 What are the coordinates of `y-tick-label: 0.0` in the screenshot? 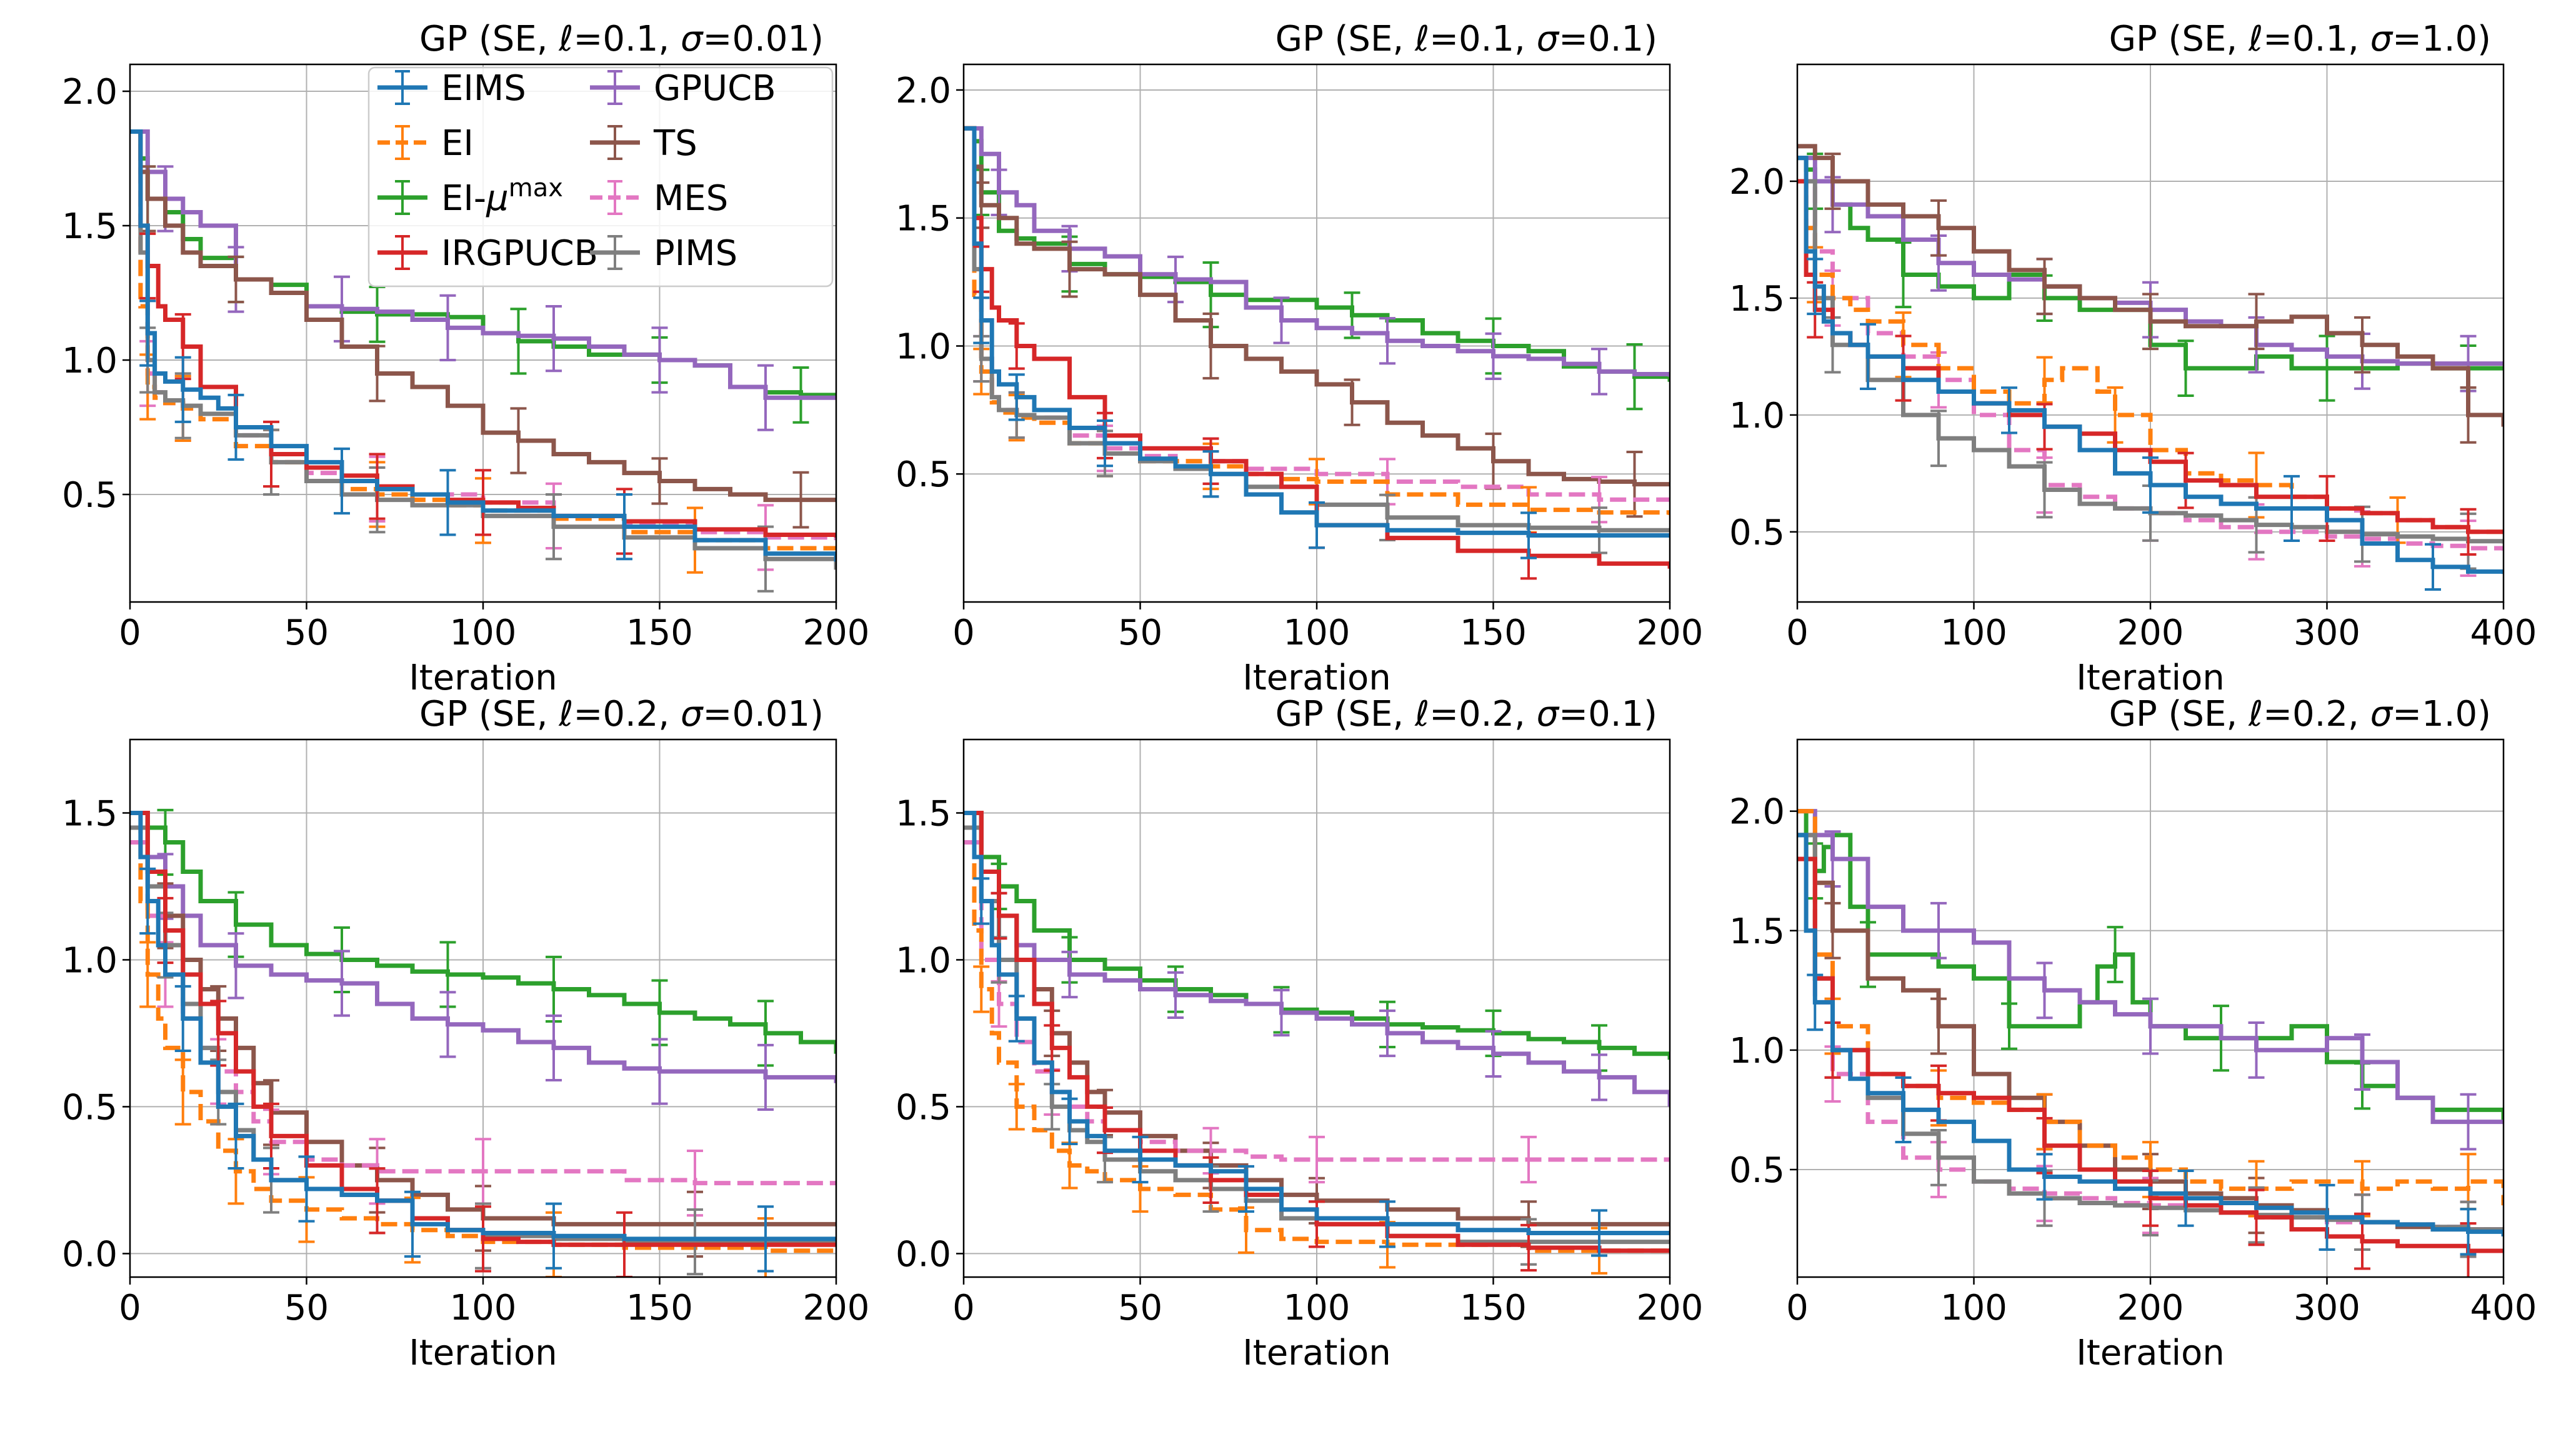 It's located at (89, 1254).